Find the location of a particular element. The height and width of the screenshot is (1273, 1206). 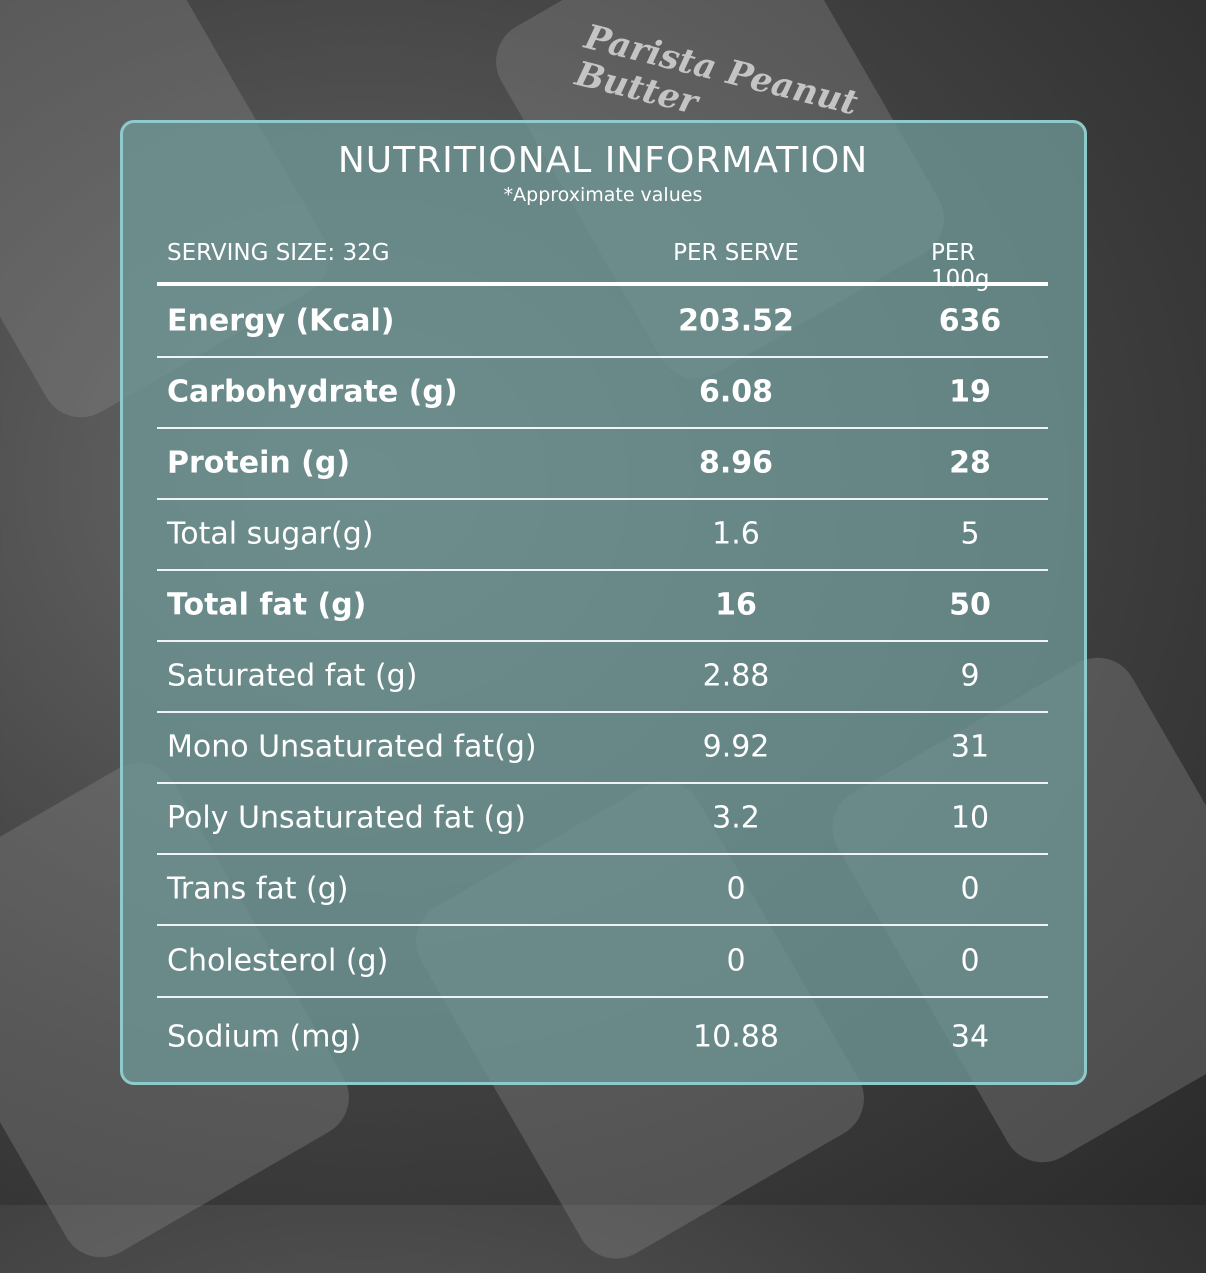

table-row: Saturated fat (g) 2.88 9 is located at coordinates (602, 676).